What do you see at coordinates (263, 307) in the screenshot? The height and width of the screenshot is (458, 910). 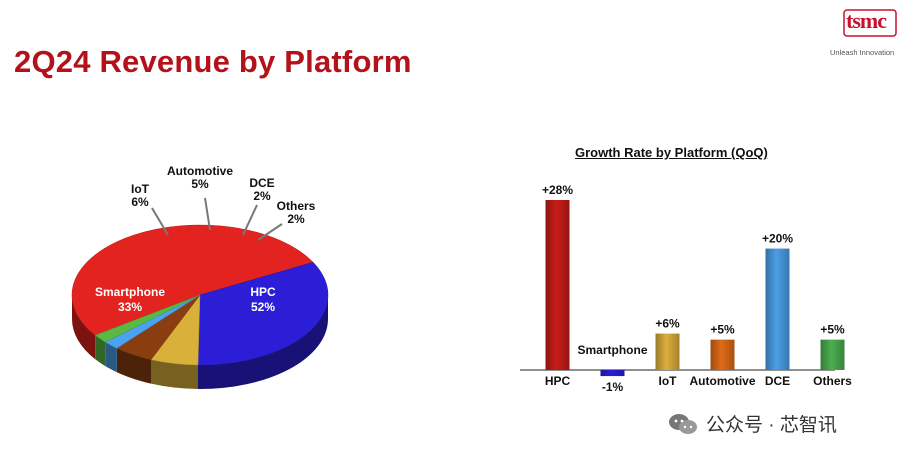 I see `pie-value-hpc: 52%` at bounding box center [263, 307].